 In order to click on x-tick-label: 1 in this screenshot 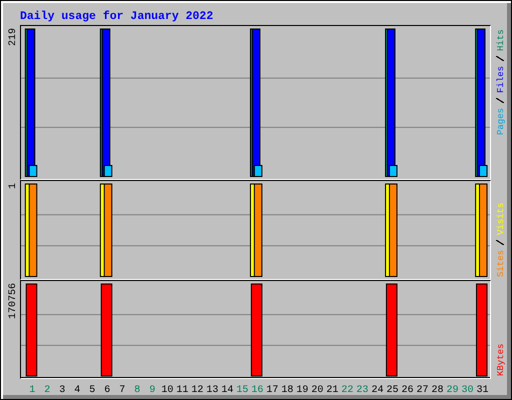, I will do `click(32, 390)`.